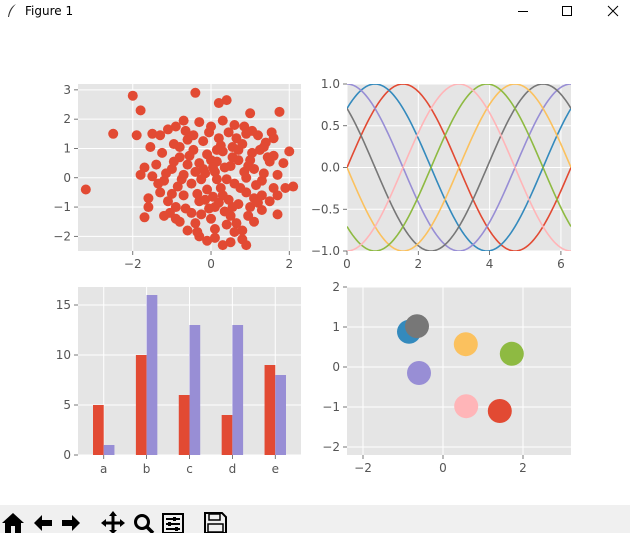  I want to click on feather-icon, so click(12, 10).